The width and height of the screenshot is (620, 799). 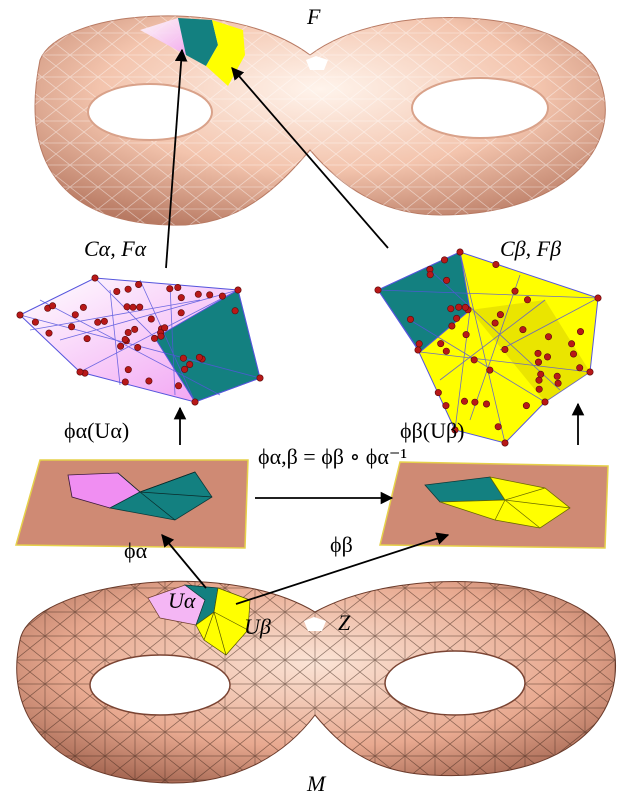 I want to click on label-phi-beta-u: ϕβ(Uβ), so click(x=432, y=430).